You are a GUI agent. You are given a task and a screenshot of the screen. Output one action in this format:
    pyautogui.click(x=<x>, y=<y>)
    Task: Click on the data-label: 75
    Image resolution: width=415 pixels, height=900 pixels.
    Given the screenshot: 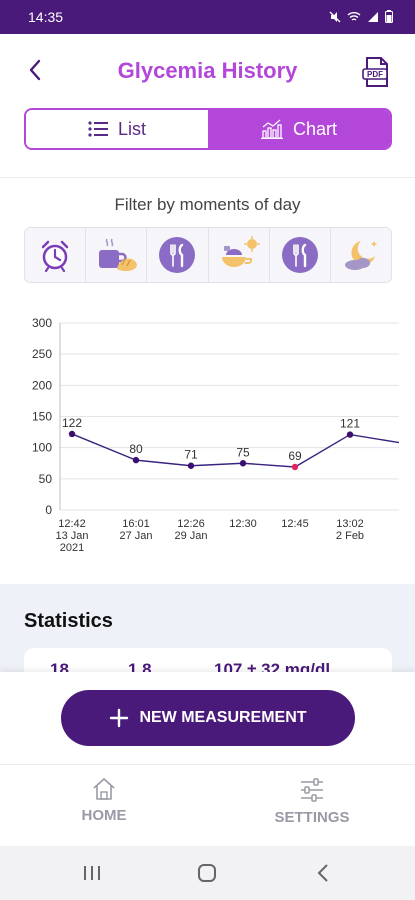 What is the action you would take?
    pyautogui.click(x=243, y=452)
    